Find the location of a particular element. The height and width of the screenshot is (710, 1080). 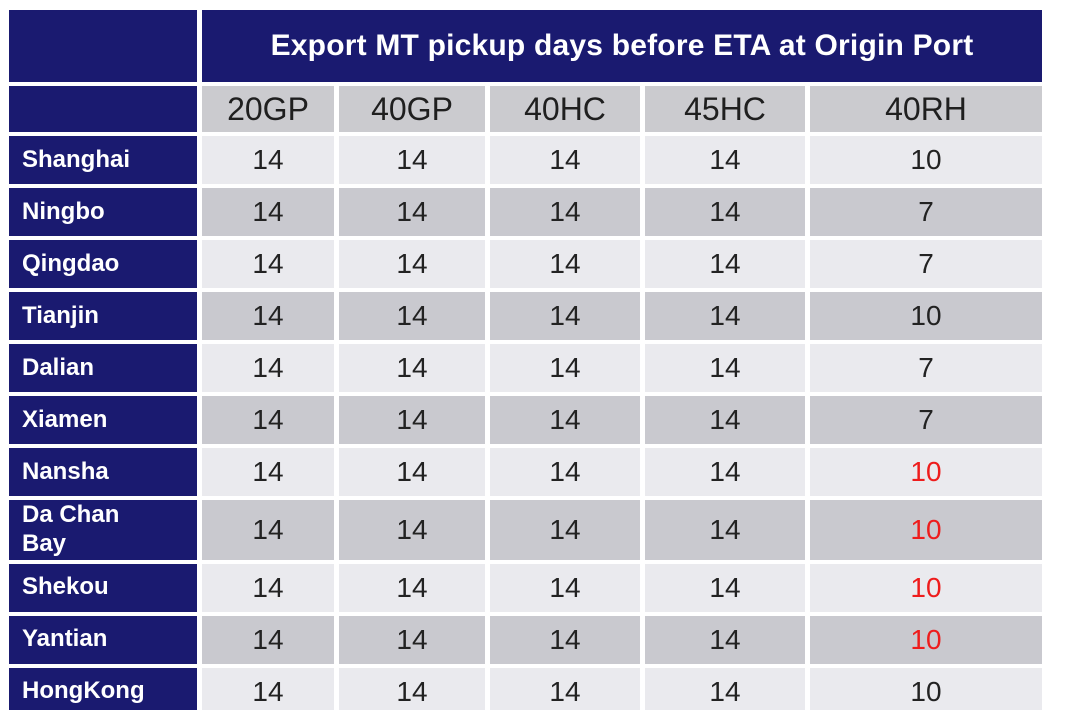

port-cell-shekou: Shekou is located at coordinates (103, 587).